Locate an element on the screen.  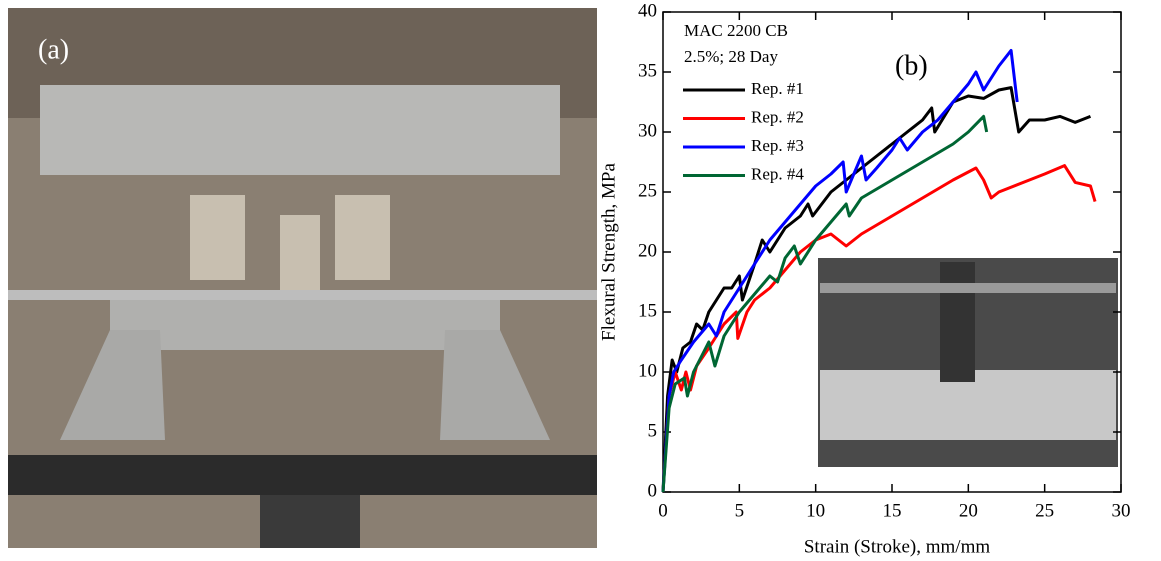
panel-label: (b) is located at coordinates (911, 65).